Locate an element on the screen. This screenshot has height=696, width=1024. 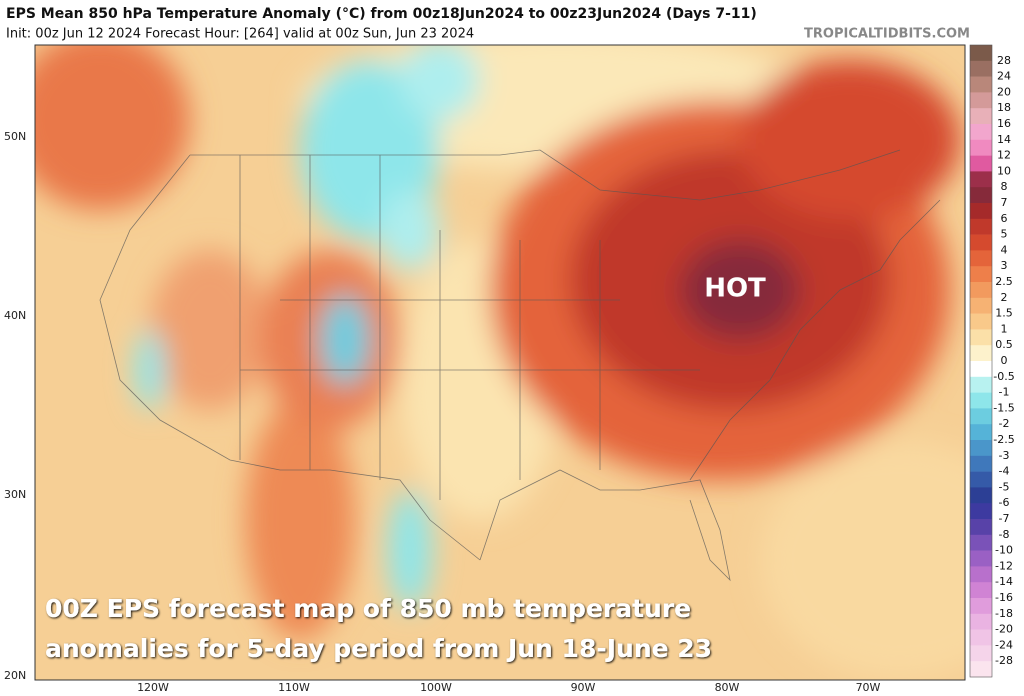
lon-label: 120W is located at coordinates (153, 687).